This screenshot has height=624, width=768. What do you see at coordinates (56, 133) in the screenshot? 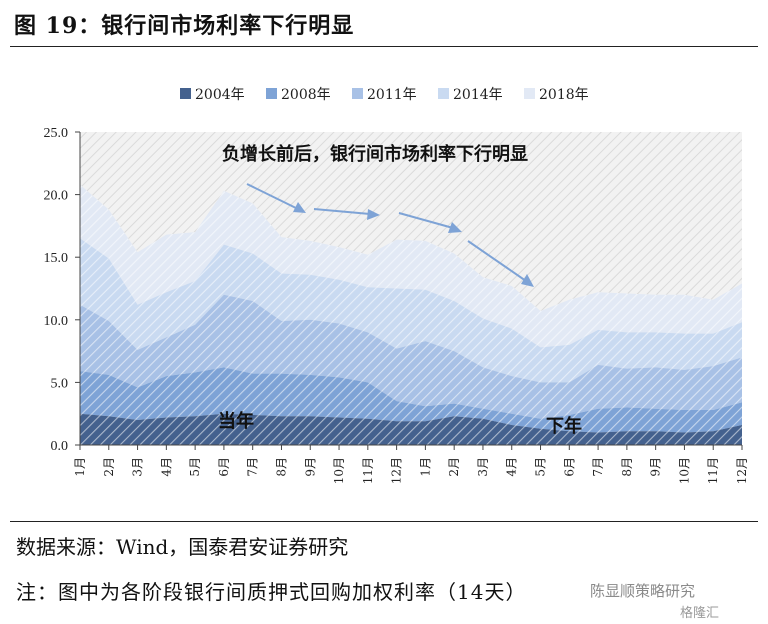
I see `y-tick-label: 25.0` at bounding box center [56, 133].